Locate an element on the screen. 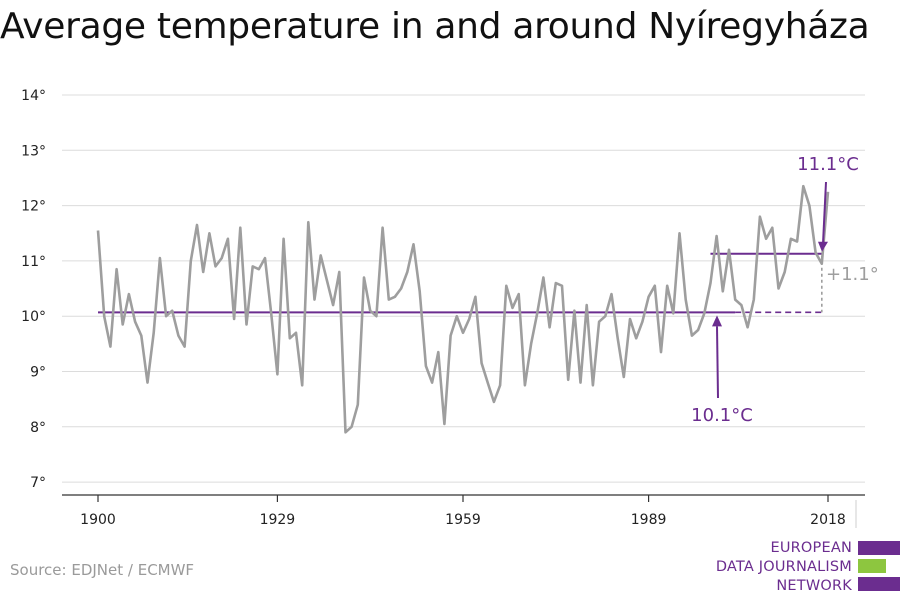  x-tick-label: 1989 is located at coordinates (649, 520).